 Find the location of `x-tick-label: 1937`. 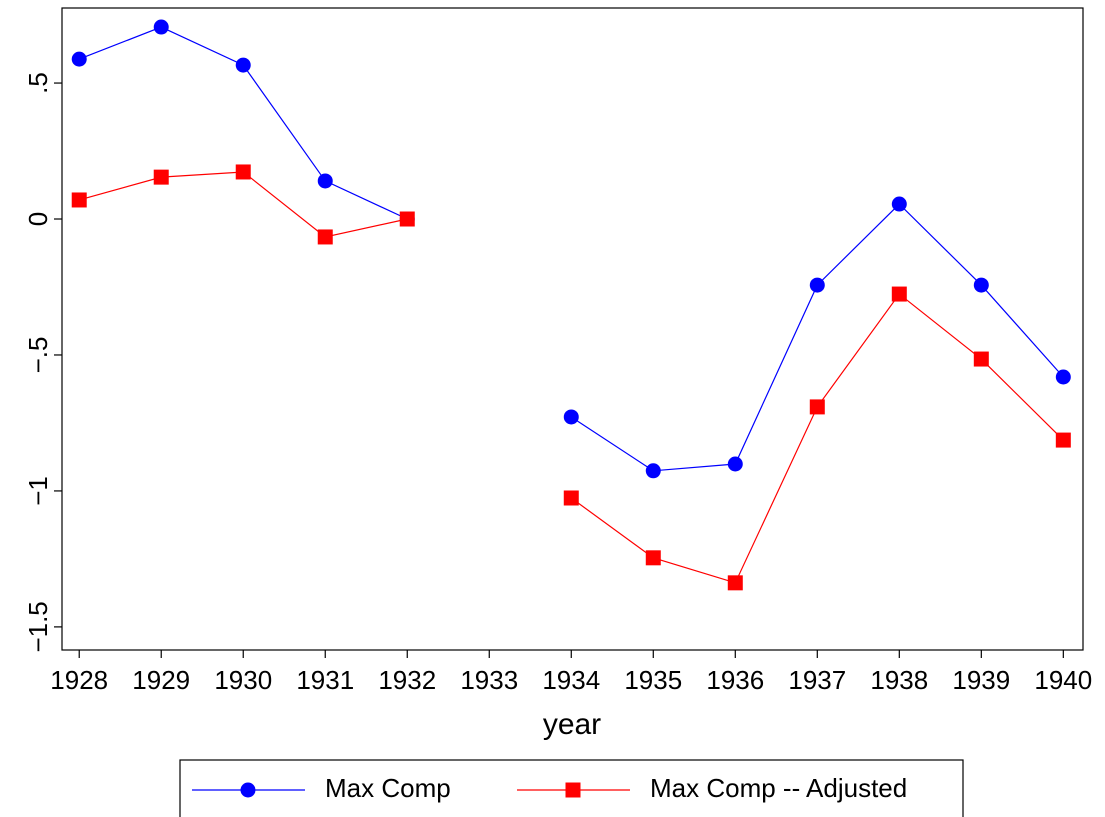

x-tick-label: 1937 is located at coordinates (817, 680).